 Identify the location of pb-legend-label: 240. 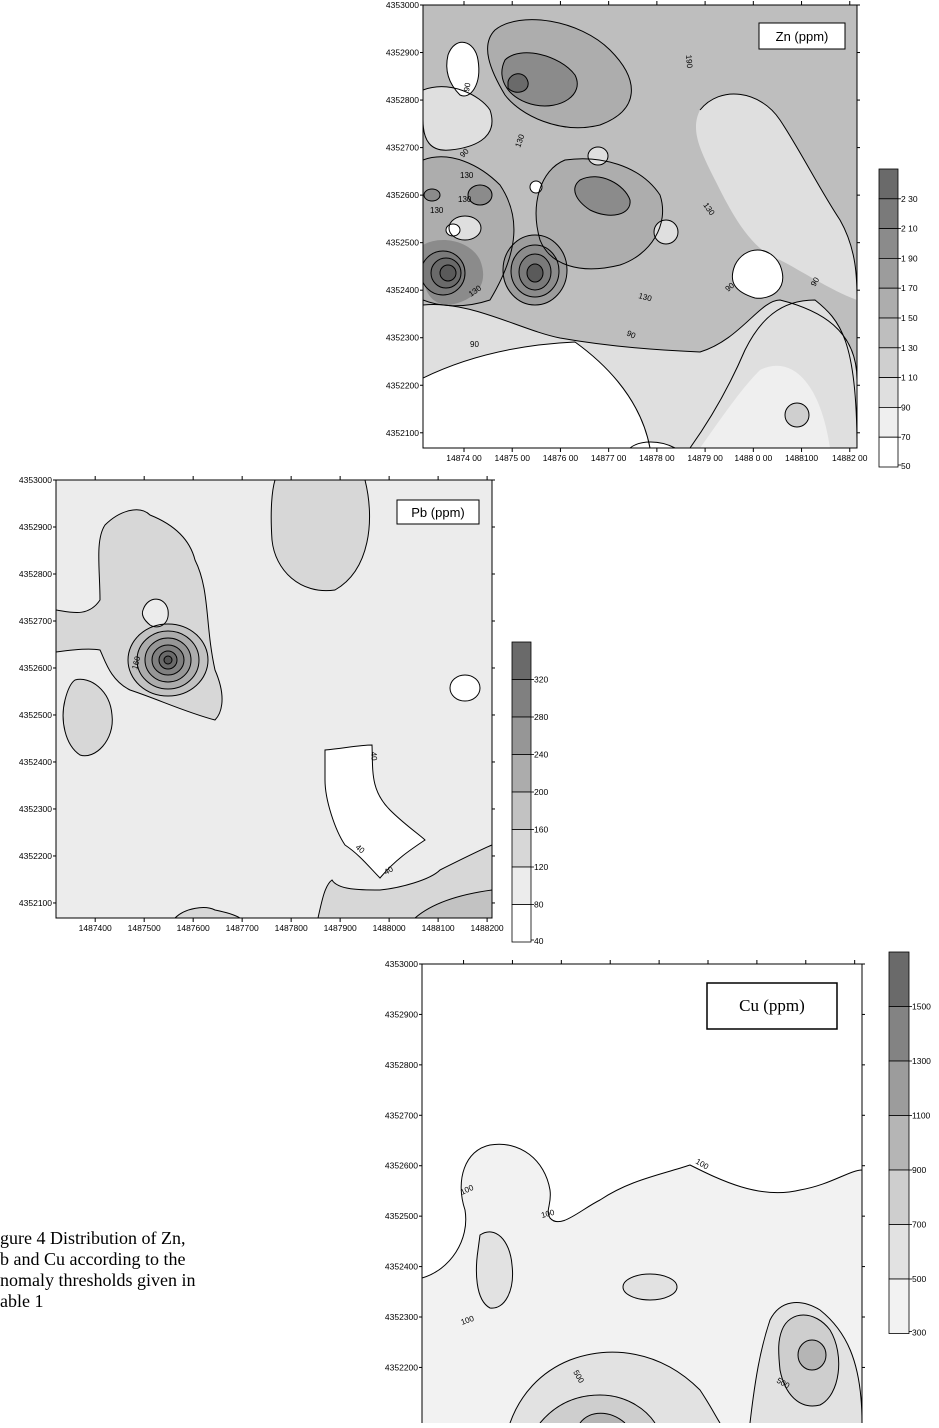
(541, 755).